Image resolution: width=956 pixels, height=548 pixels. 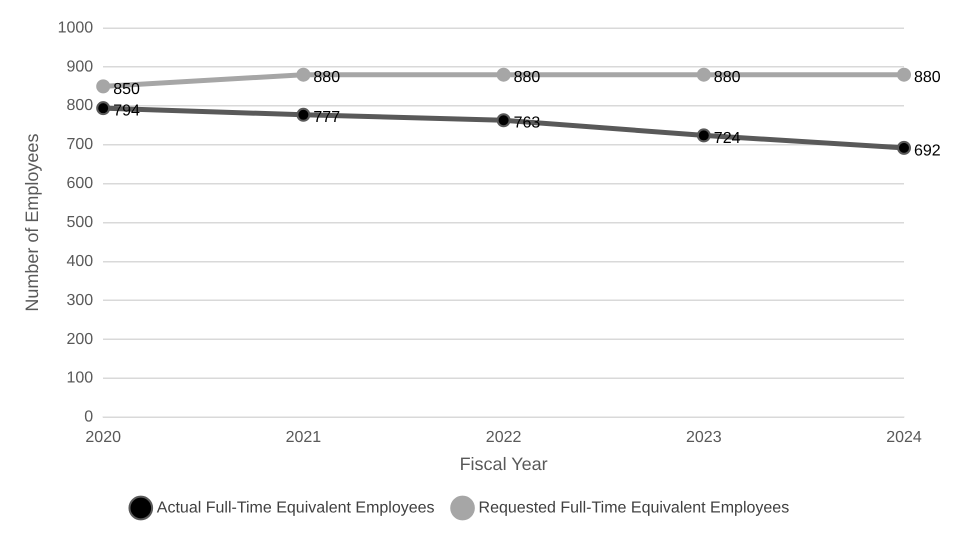 I want to click on legend-label: Requested Full-Time Equivalent Employees, so click(x=634, y=507).